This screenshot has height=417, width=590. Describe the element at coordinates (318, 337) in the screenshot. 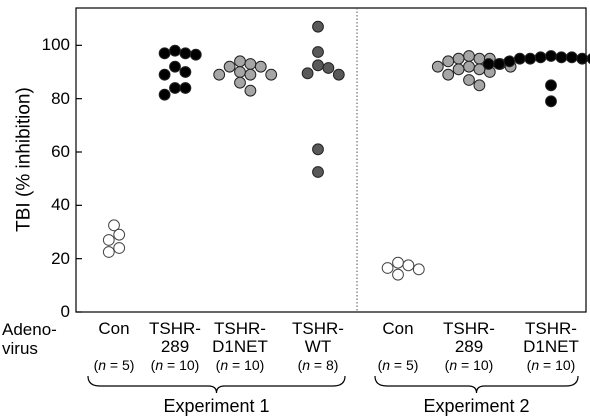

I see `category-label: TSHR- WT` at that location.